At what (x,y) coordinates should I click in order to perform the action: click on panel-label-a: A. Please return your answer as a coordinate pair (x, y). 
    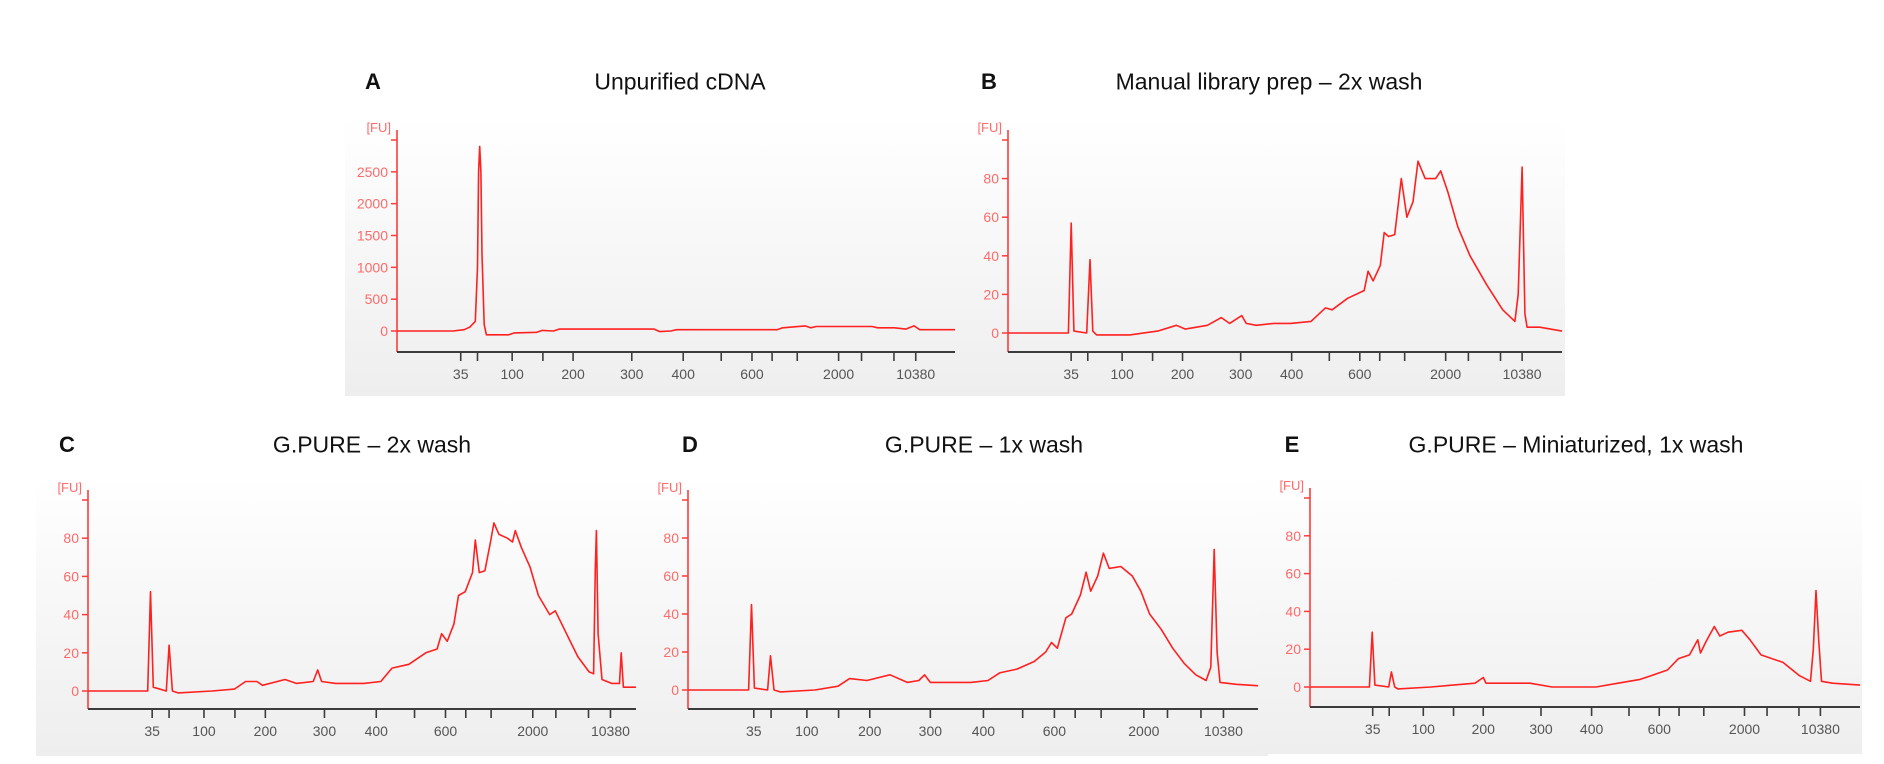
    Looking at the image, I should click on (373, 81).